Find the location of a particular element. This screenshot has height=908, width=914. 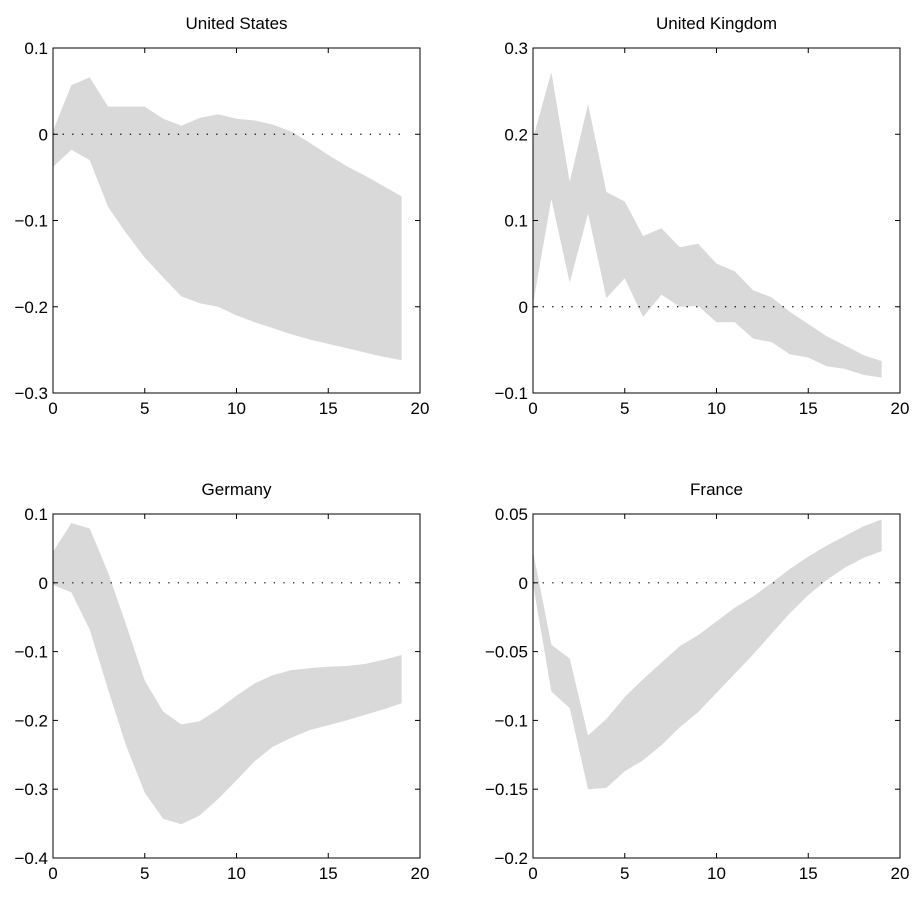

y-tick-label: 0.2 is located at coordinates (516, 134).